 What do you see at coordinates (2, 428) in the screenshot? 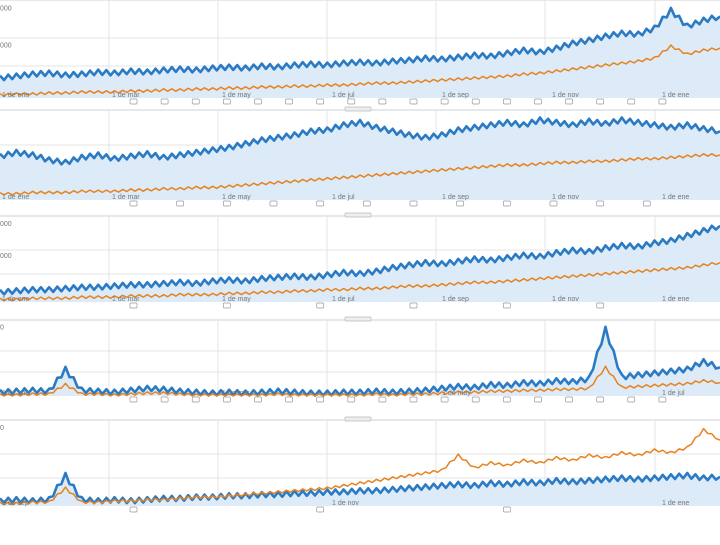
I see `y-tick-label: 0` at bounding box center [2, 428].